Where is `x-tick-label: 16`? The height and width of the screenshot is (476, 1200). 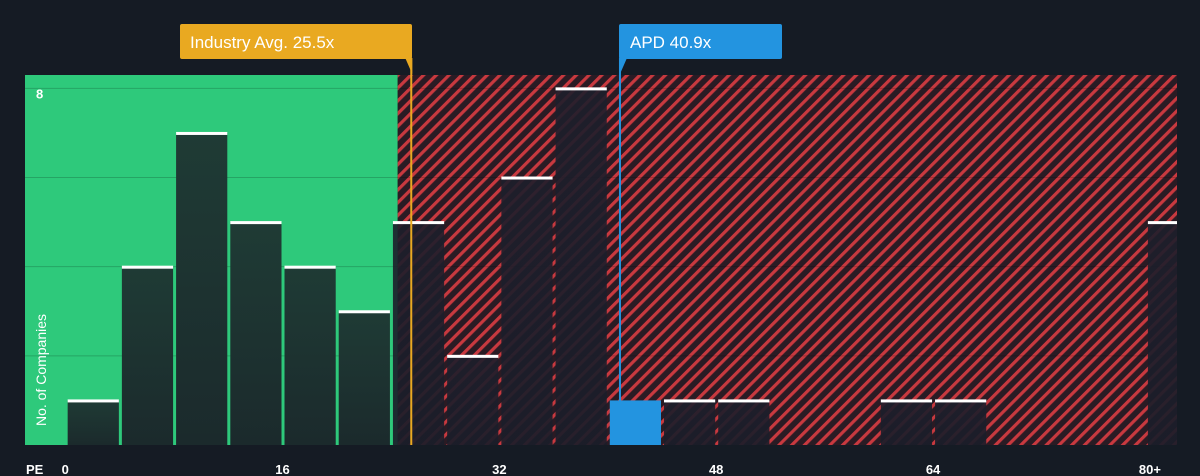
x-tick-label: 16 is located at coordinates (282, 469).